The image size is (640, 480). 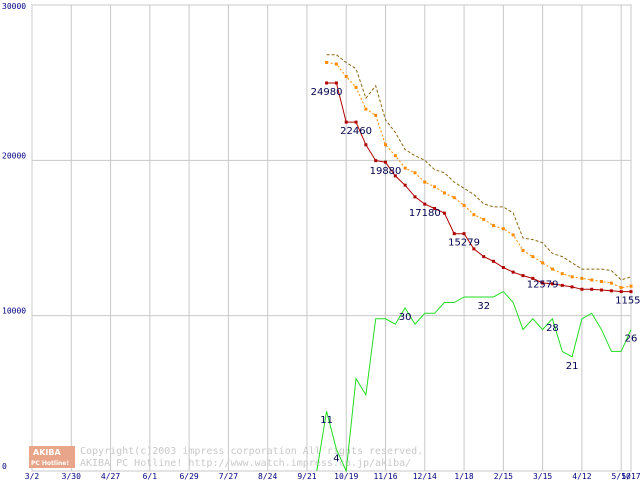 I want to click on data-label: 17180, so click(x=425, y=213).